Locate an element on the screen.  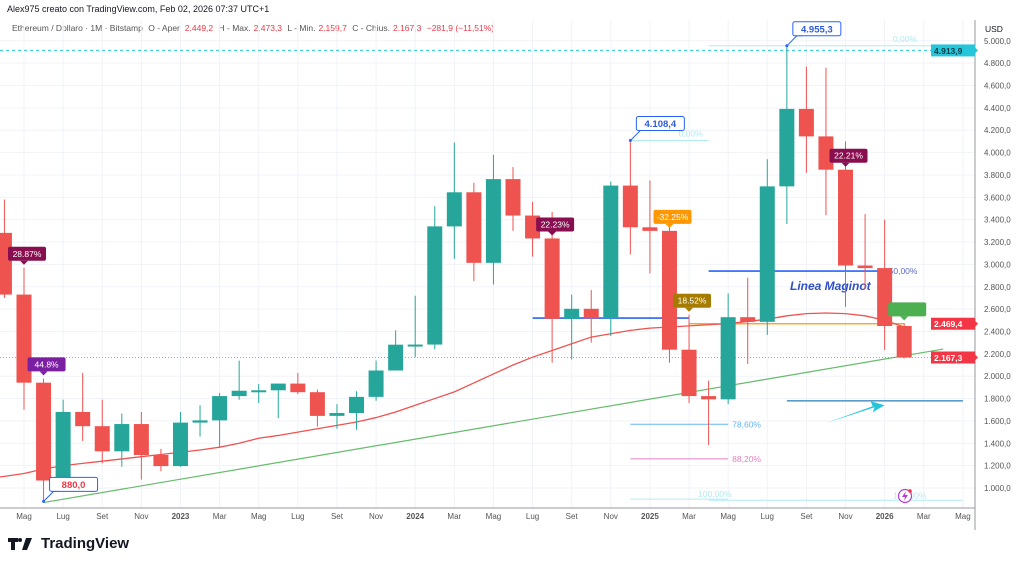
price-tick: 3.200,0 is located at coordinates (997, 242).